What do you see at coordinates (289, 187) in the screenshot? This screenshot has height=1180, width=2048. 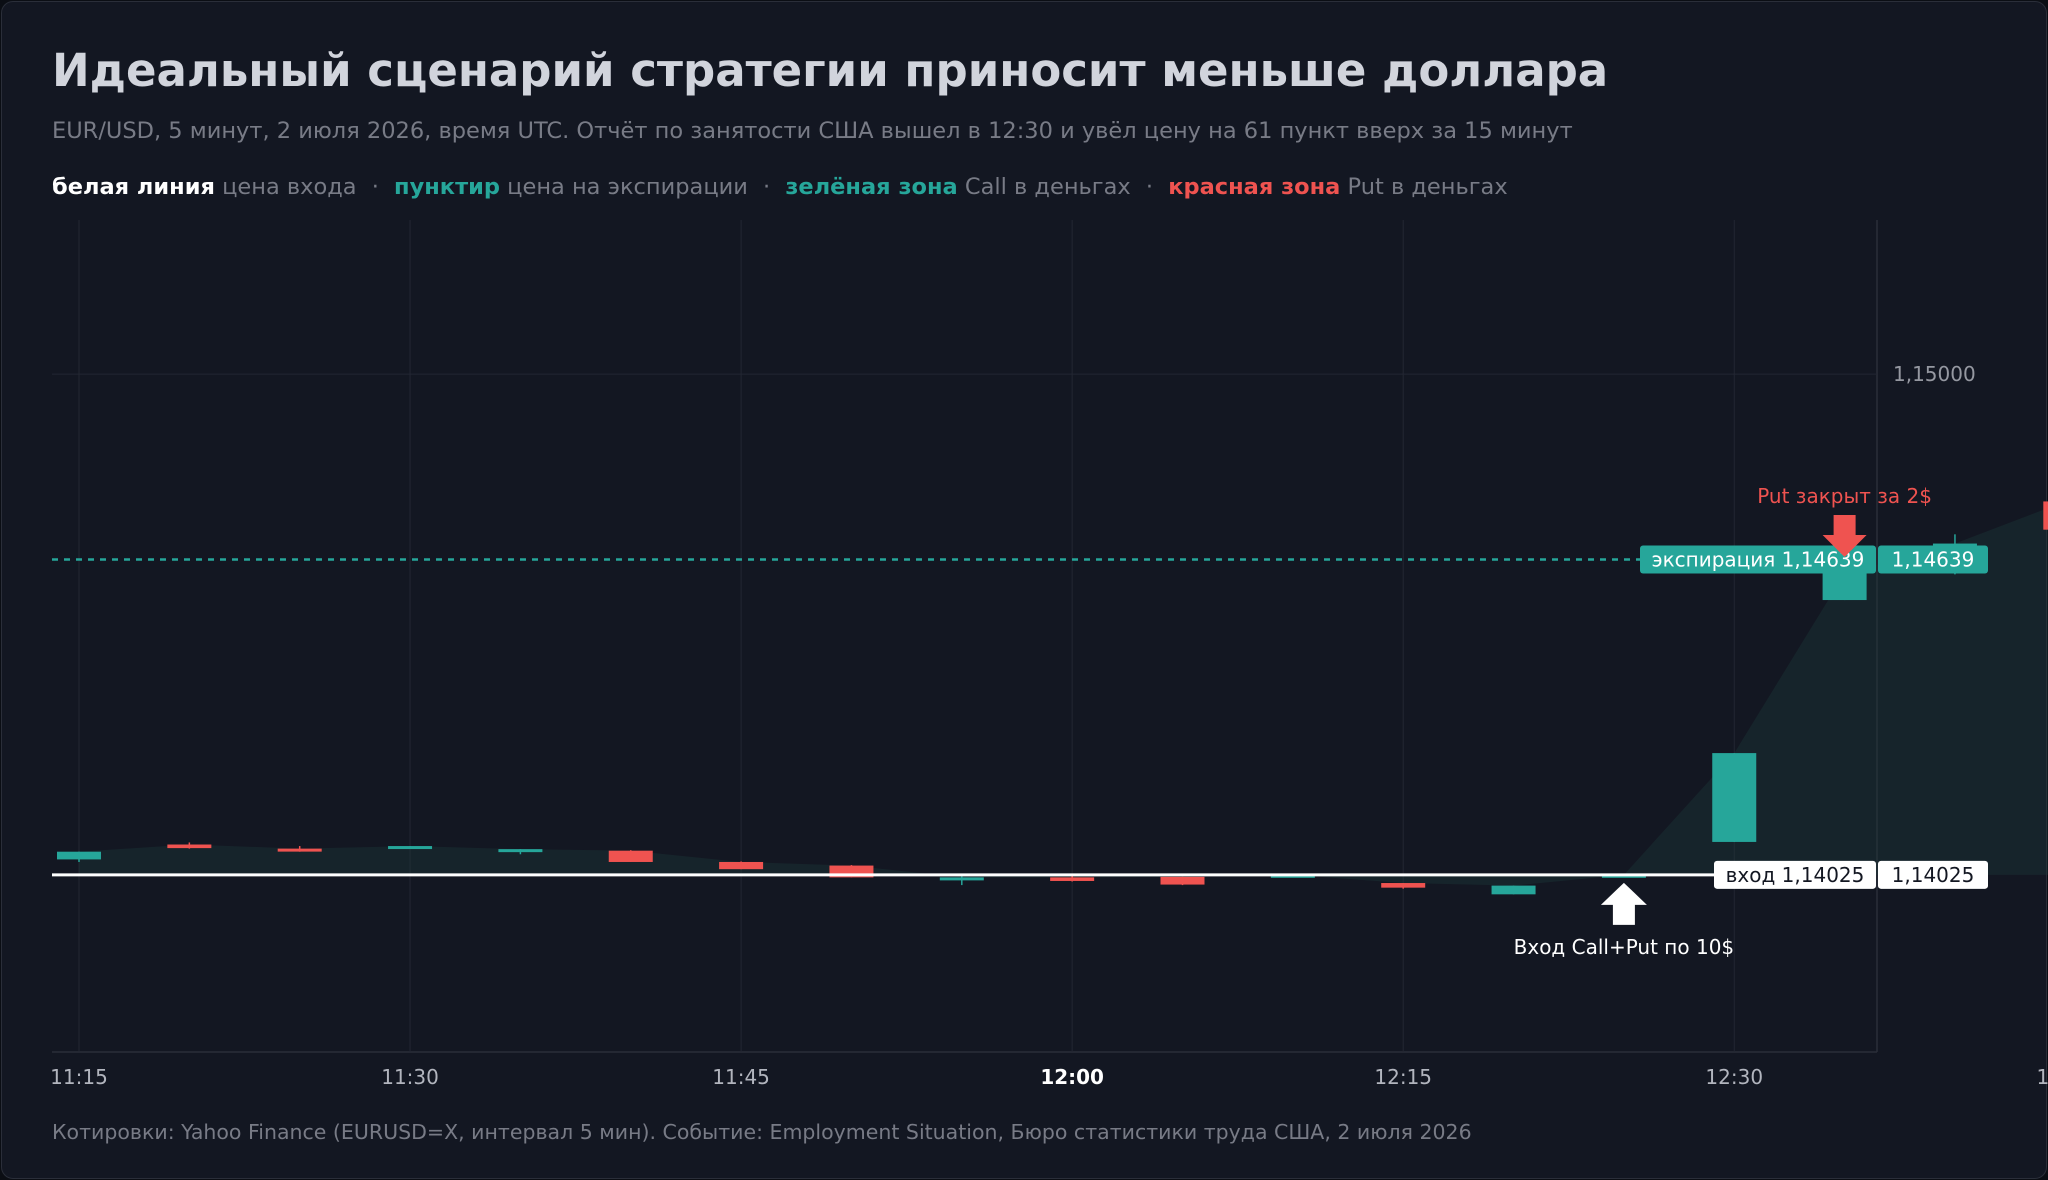 I see `legend-white-text: цена входа` at bounding box center [289, 187].